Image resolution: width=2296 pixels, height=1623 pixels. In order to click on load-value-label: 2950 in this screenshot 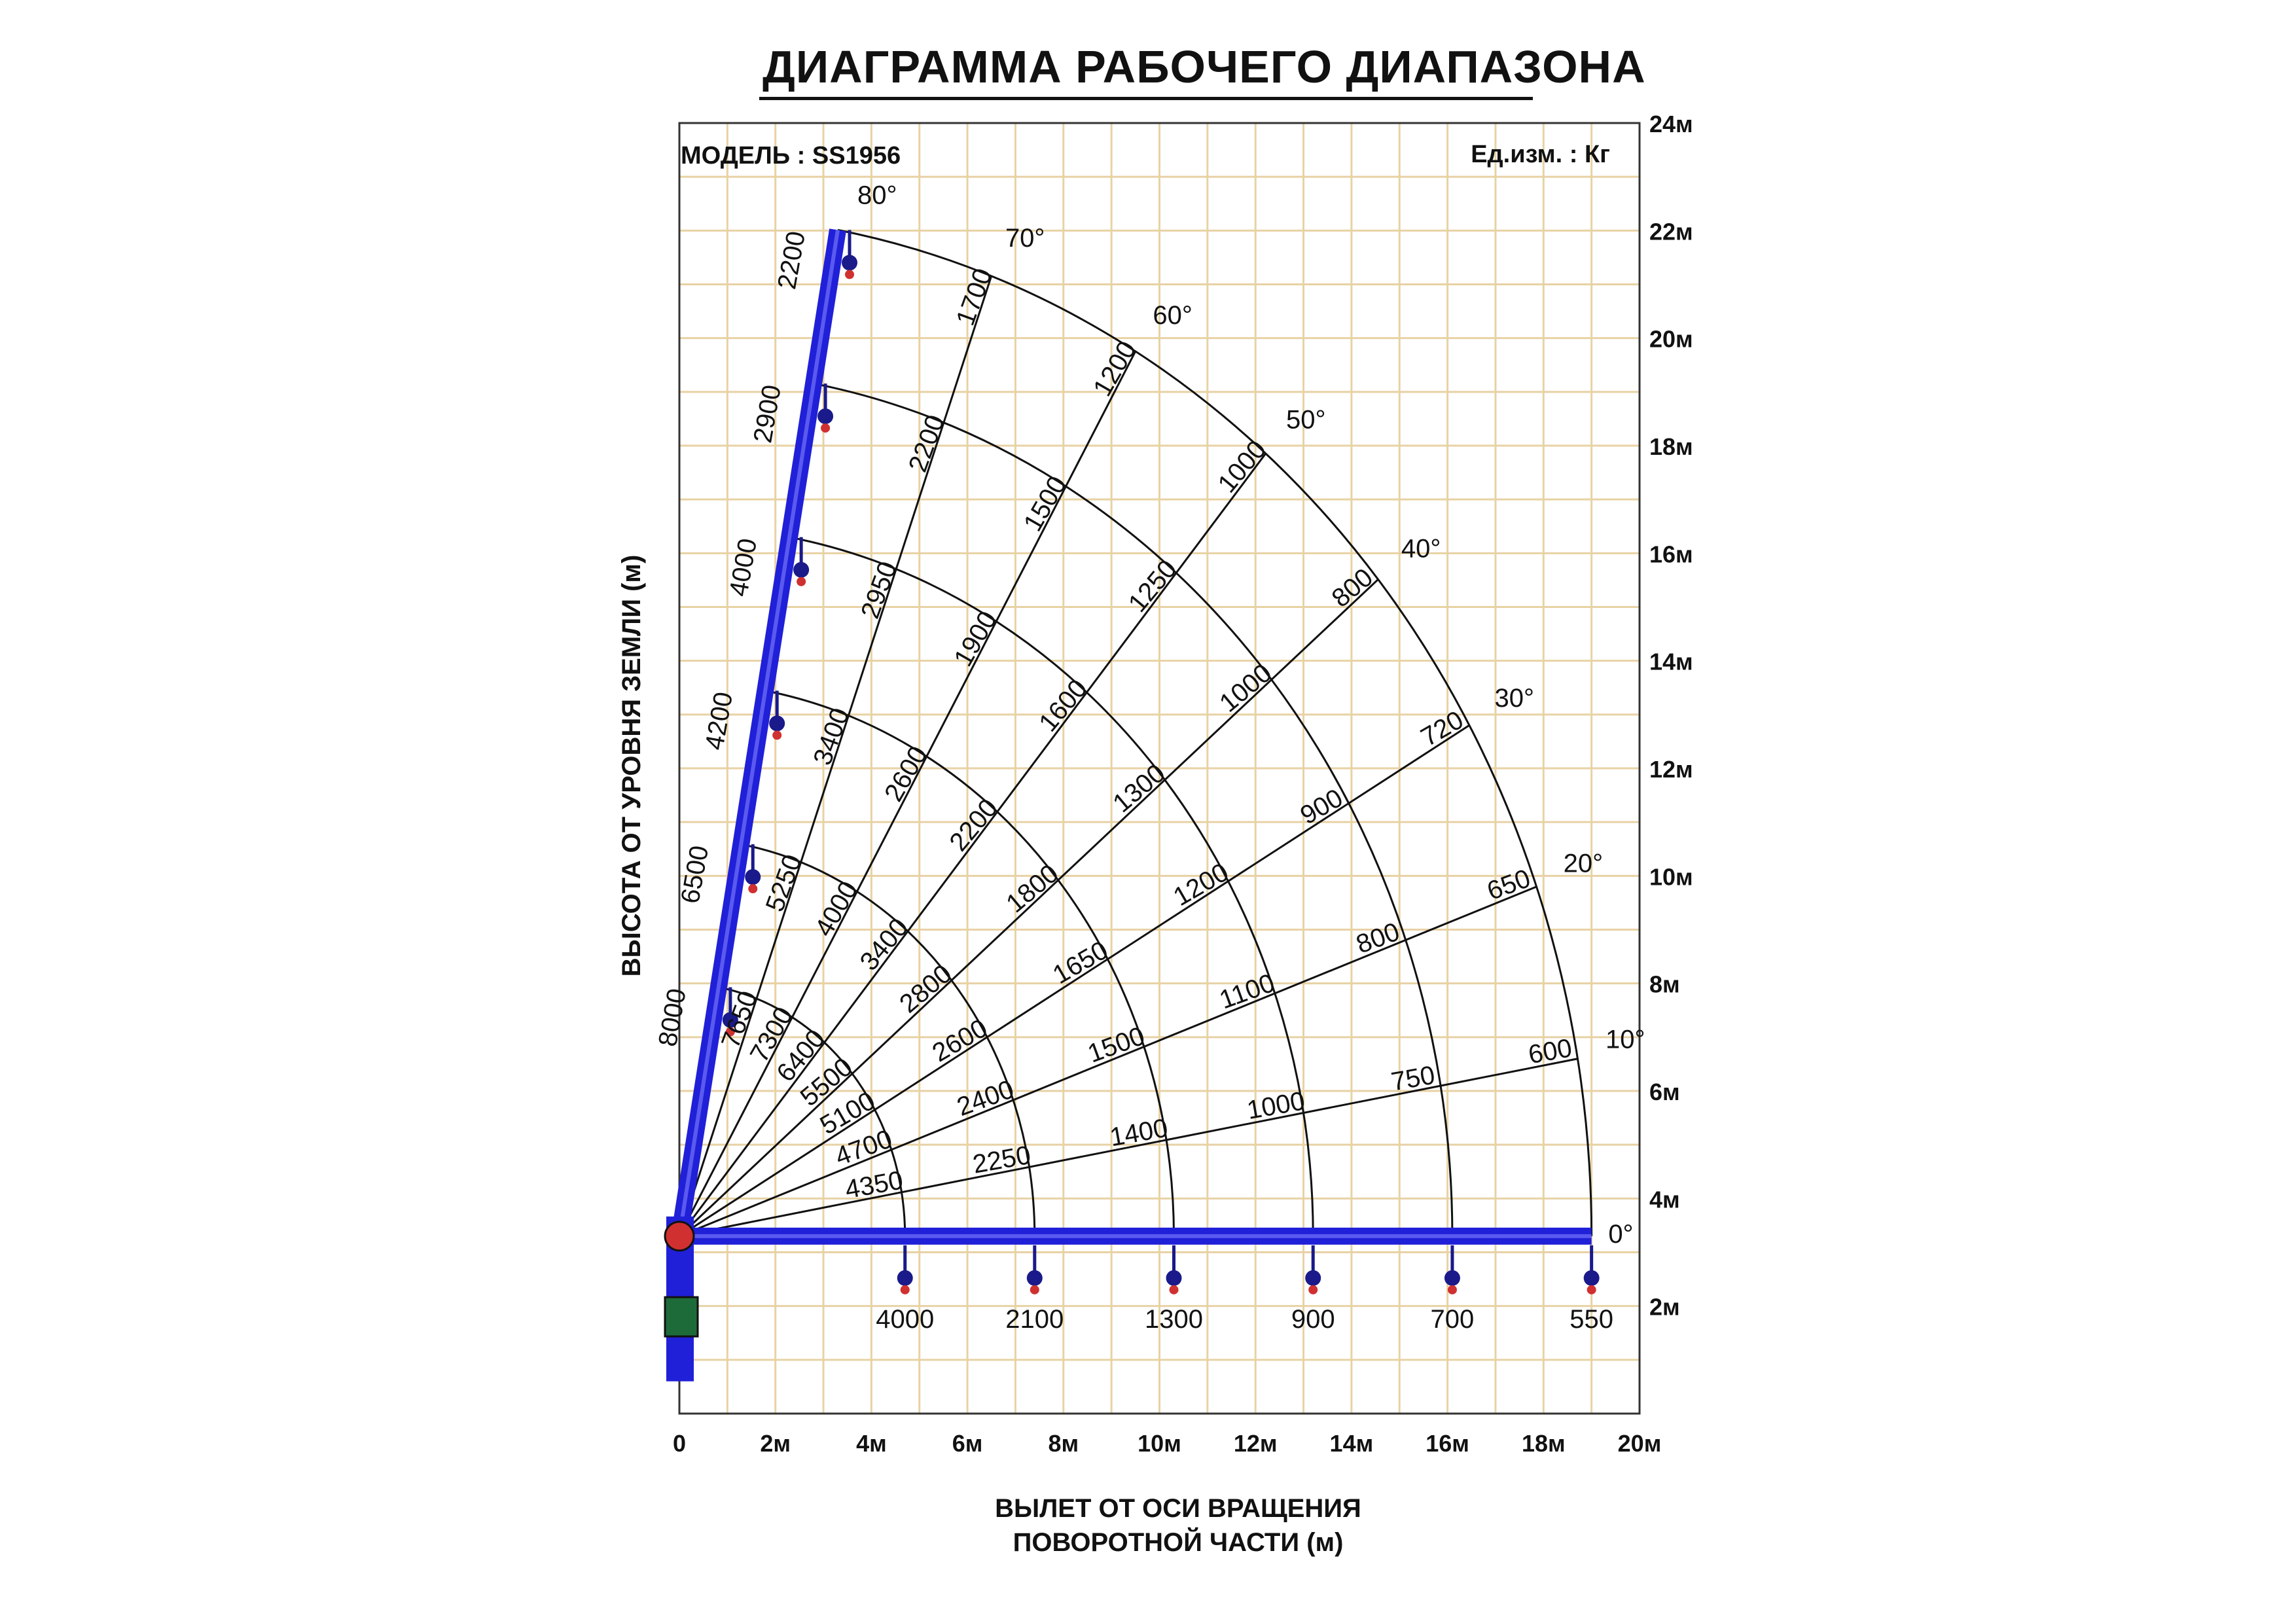, I will do `click(879, 590)`.